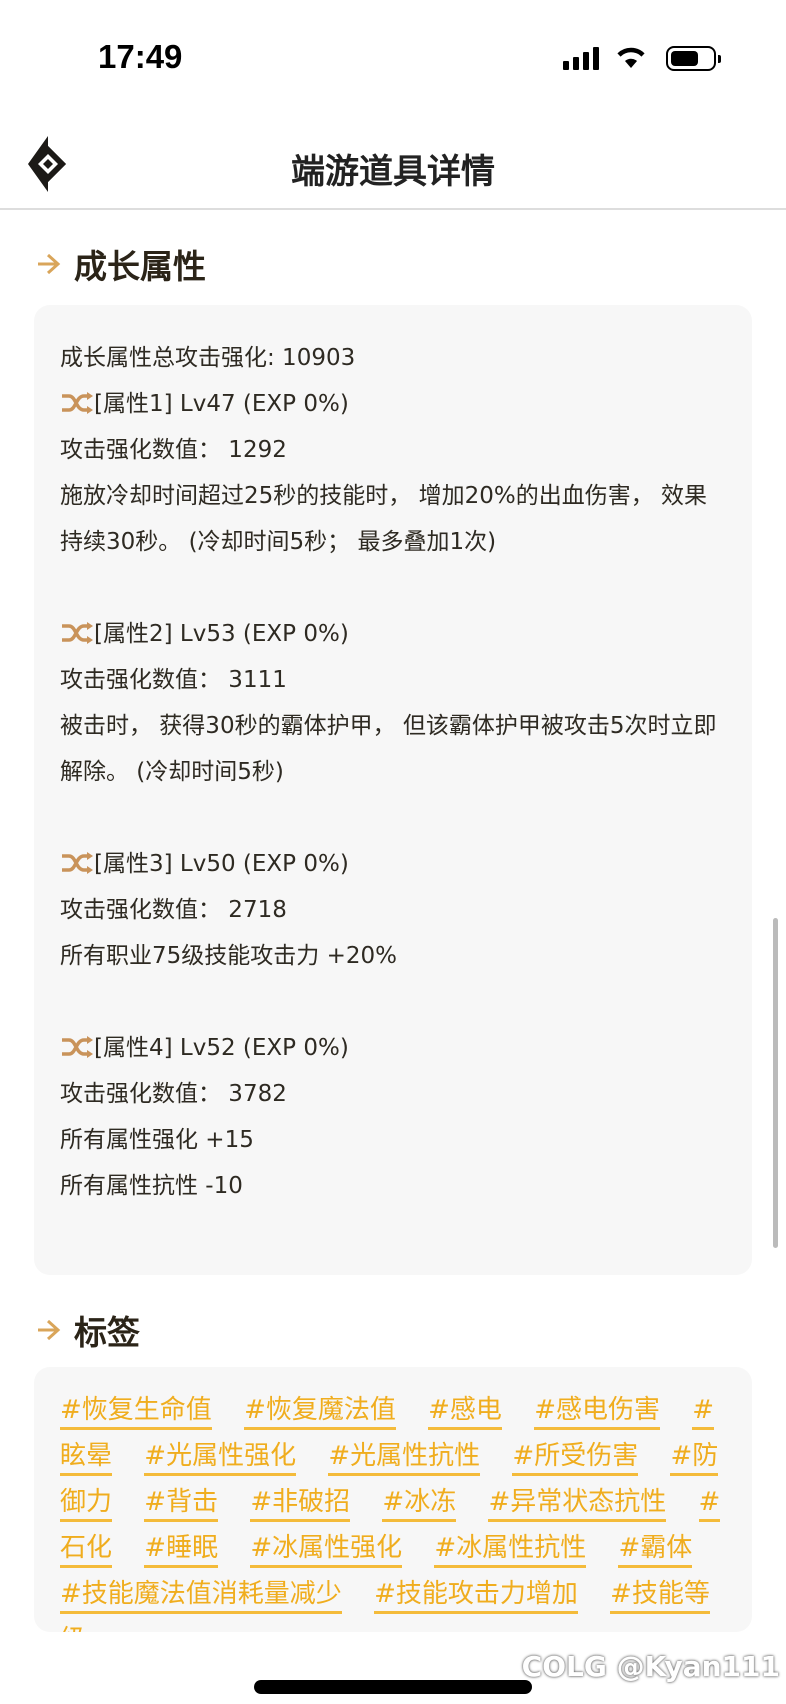  Describe the element at coordinates (221, 634) in the screenshot. I see `attribute-level: [属性2] Lv53 (EXP 0%)` at that location.